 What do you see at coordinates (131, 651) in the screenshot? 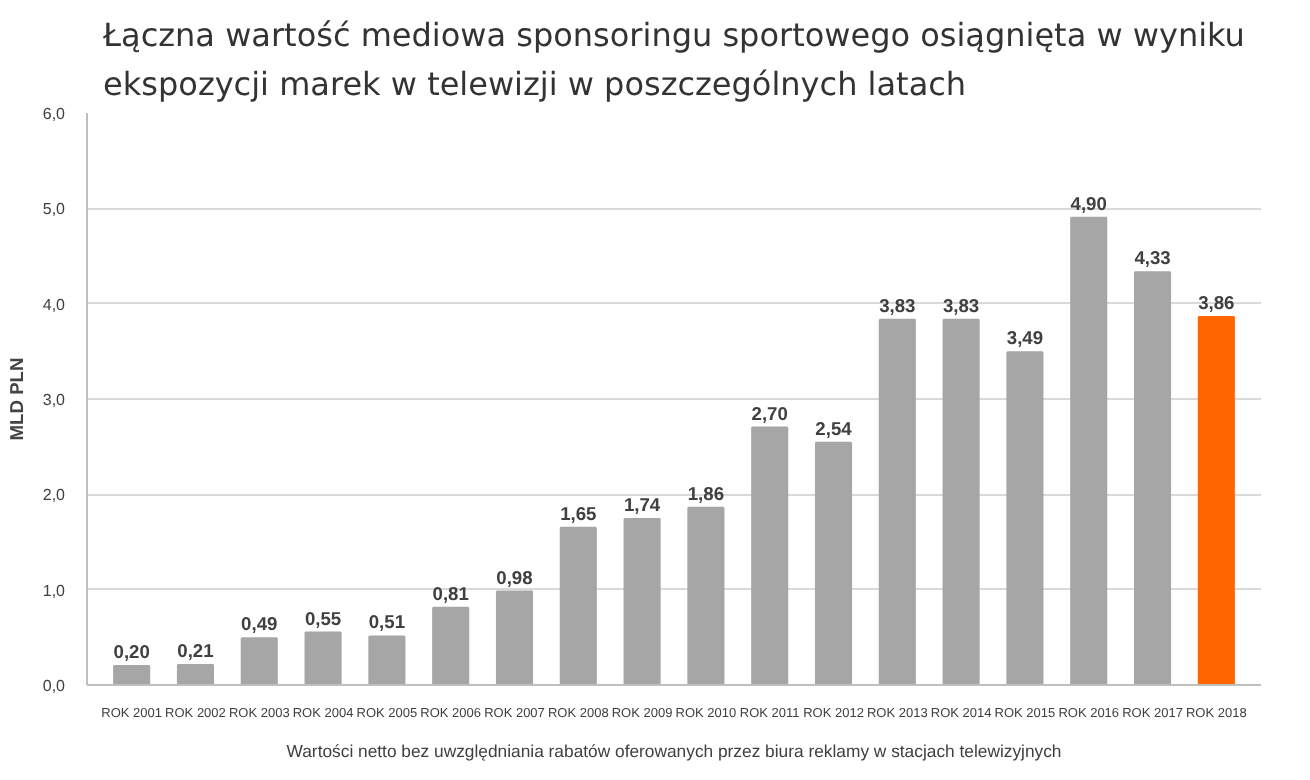
I see `data-label: 0,20` at bounding box center [131, 651].